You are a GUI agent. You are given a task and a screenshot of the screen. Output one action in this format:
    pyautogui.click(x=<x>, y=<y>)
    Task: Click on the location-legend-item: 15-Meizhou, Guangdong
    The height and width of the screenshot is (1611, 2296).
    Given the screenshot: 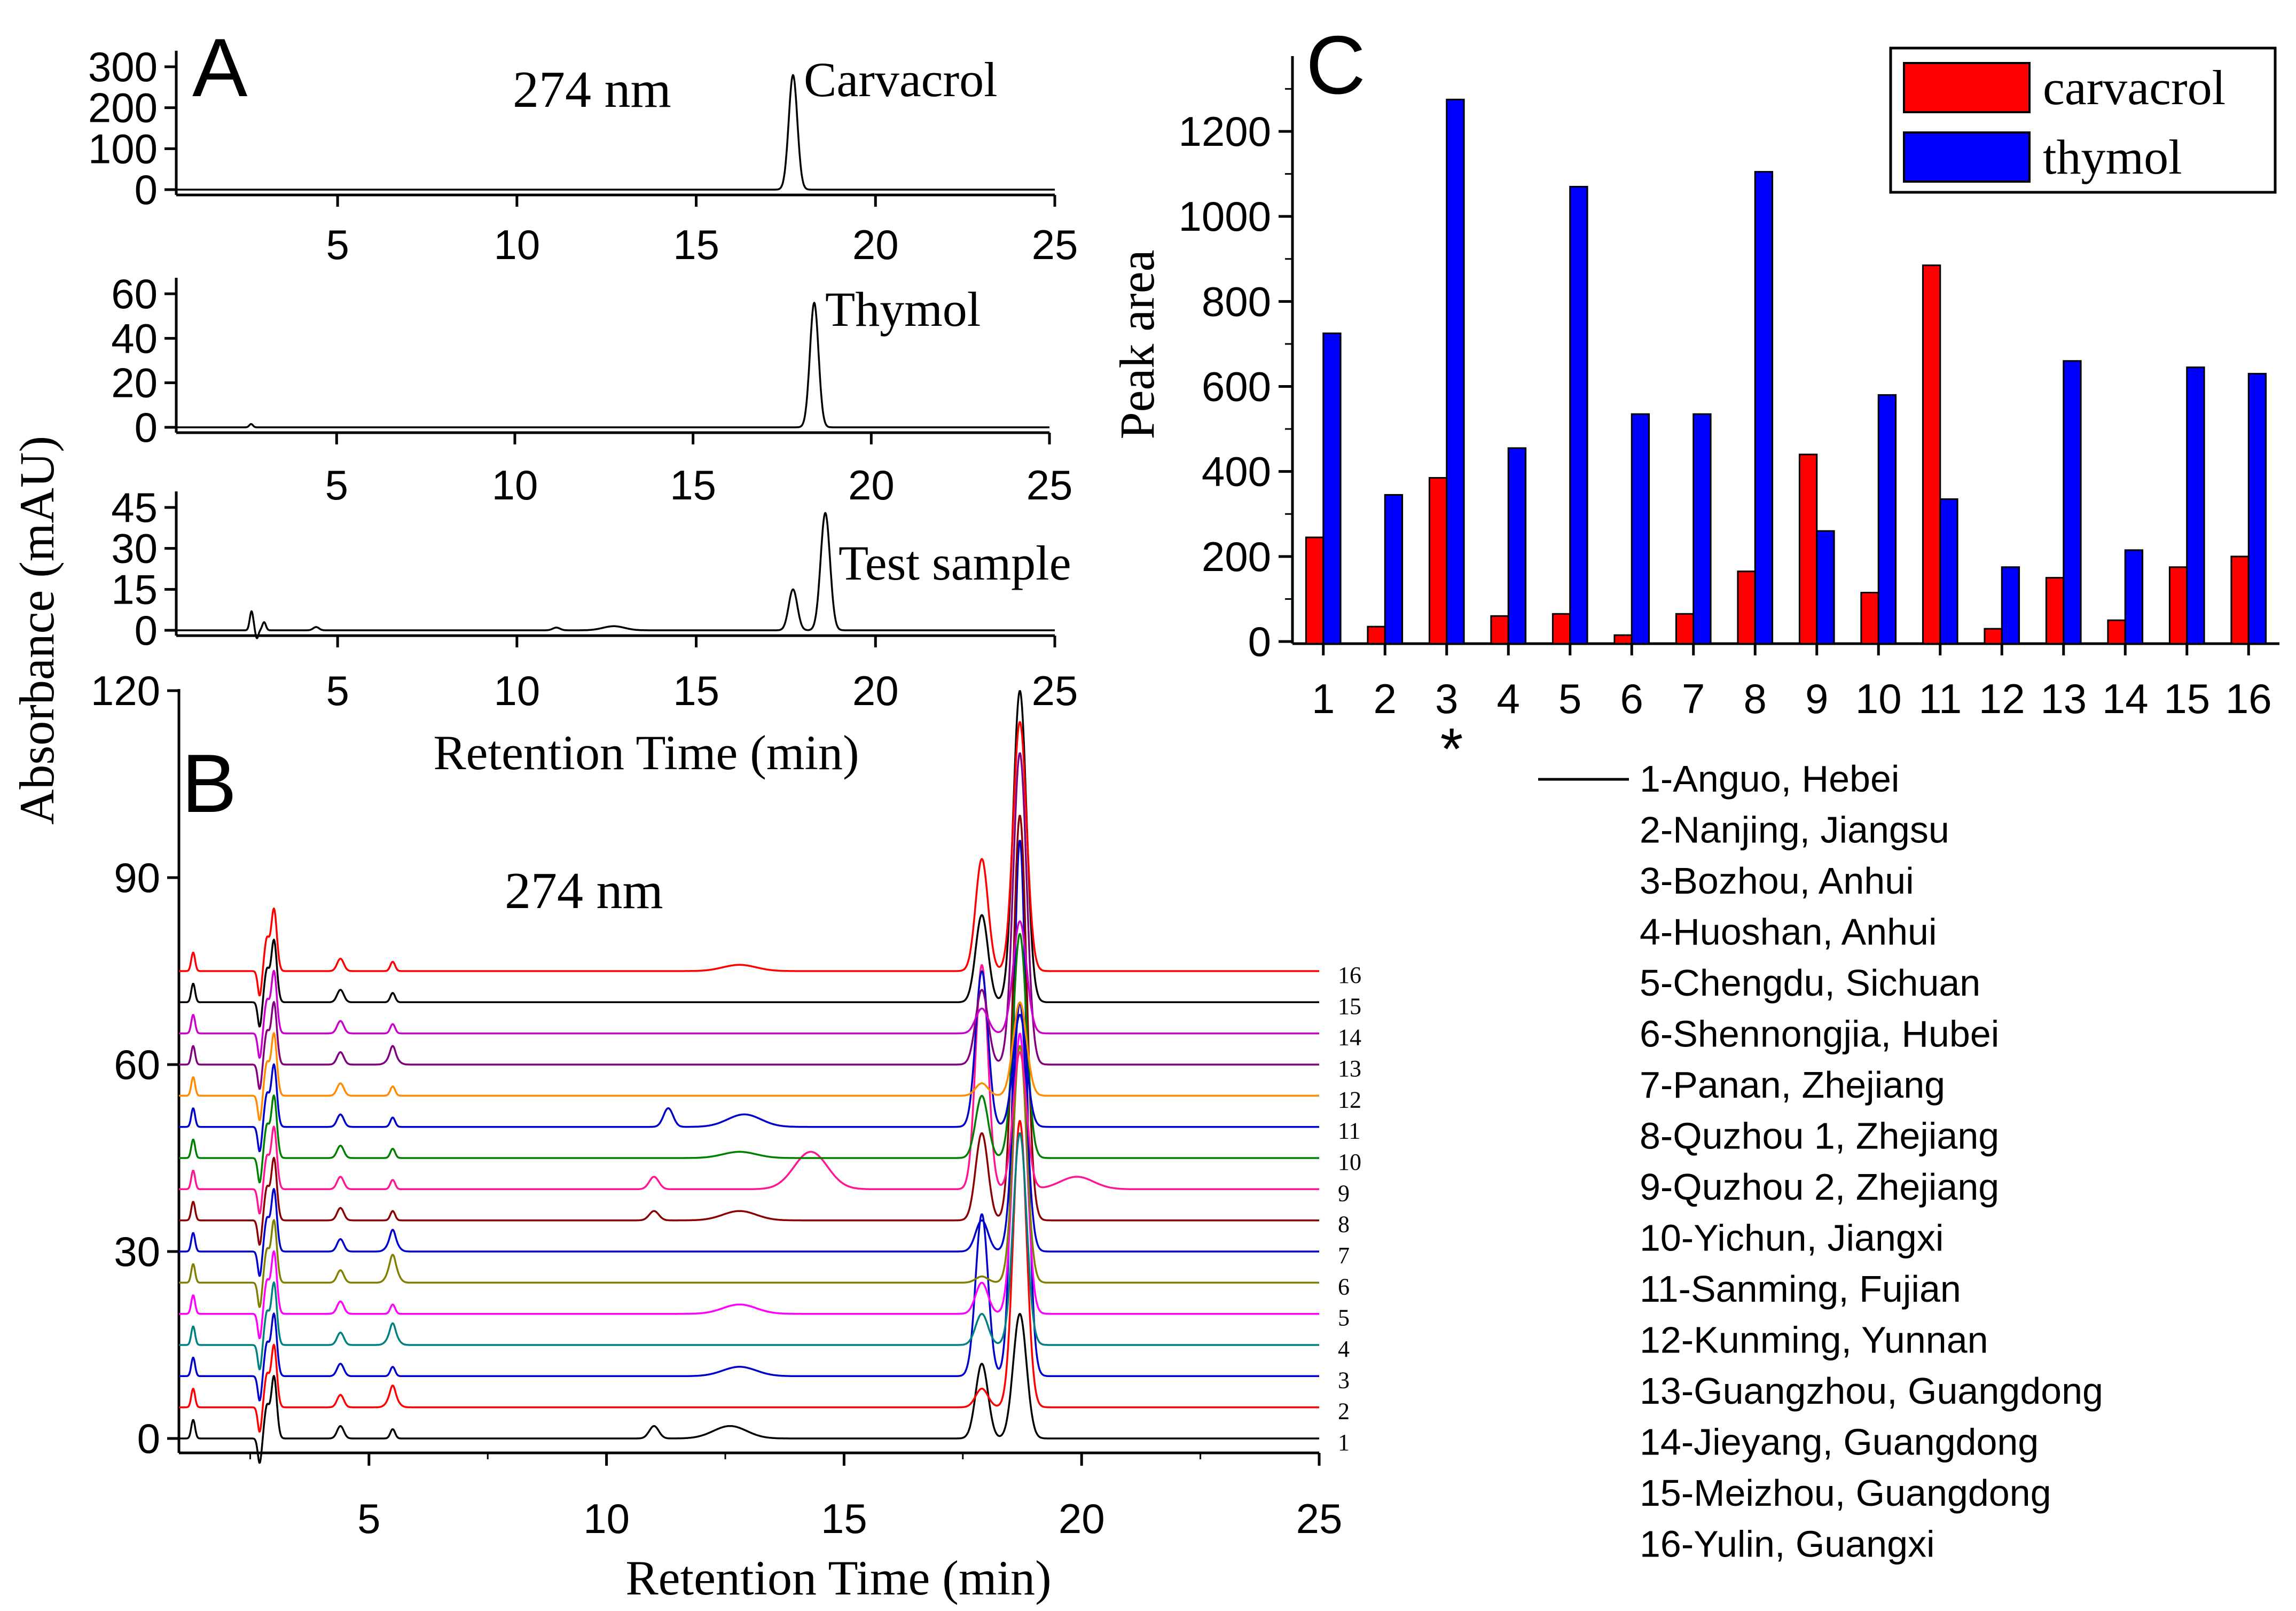 What is the action you would take?
    pyautogui.click(x=1846, y=1493)
    